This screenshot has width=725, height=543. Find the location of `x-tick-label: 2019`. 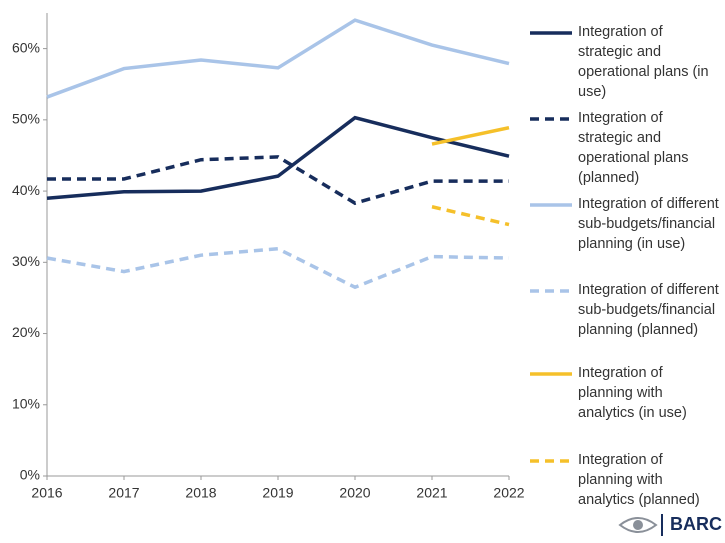

x-tick-label: 2019 is located at coordinates (277, 493).